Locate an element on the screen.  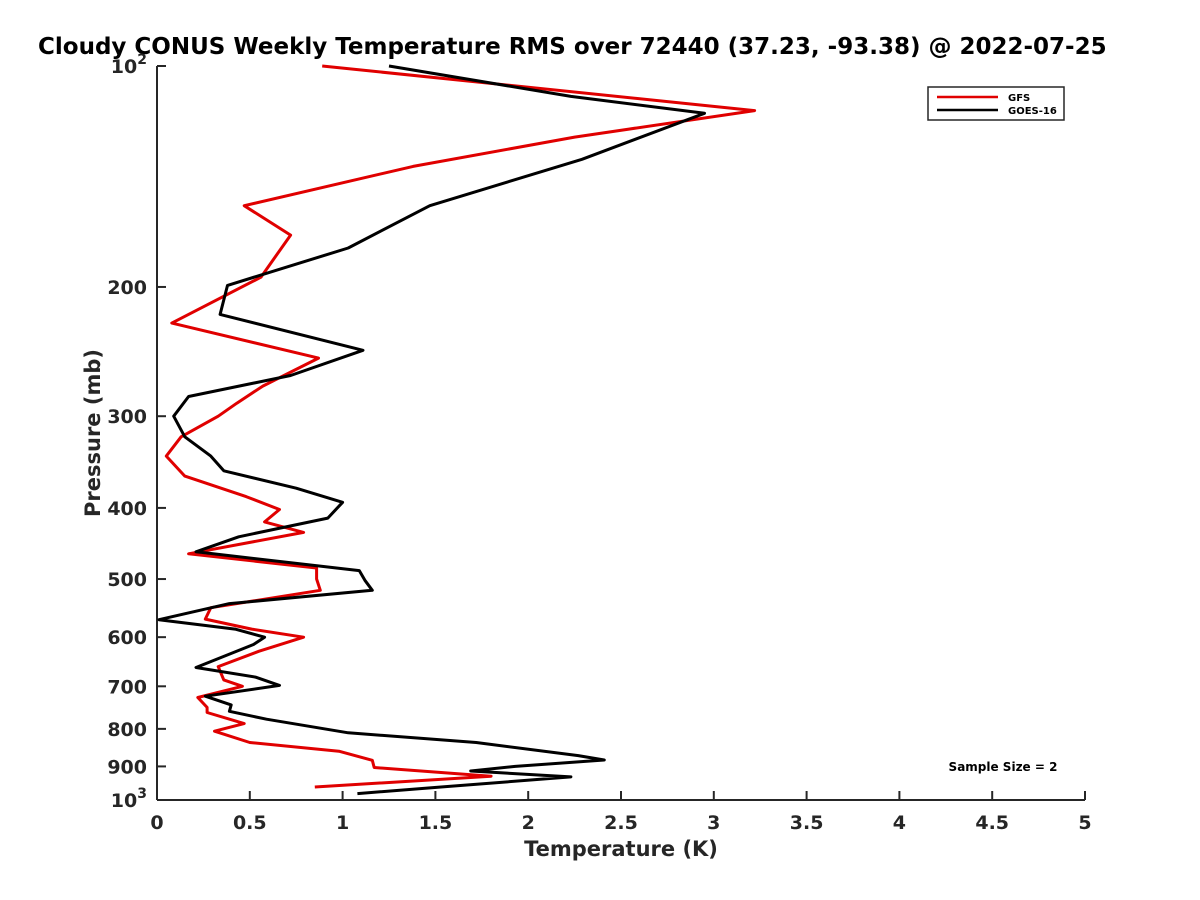
x-tick-label: 1 is located at coordinates (342, 823).